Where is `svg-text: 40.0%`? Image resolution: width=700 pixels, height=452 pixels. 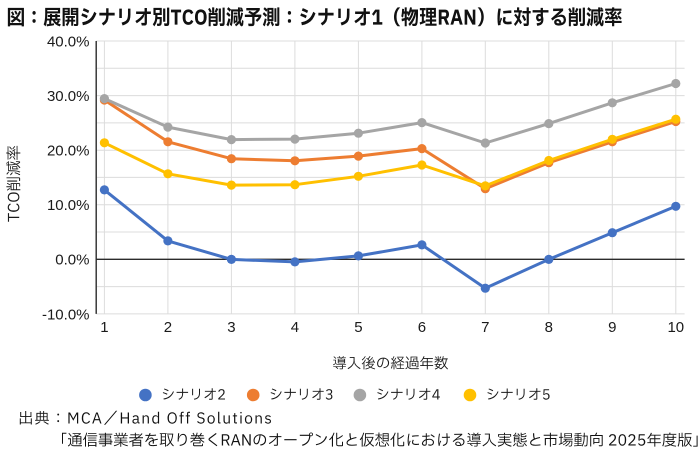
svg-text: 40.0% is located at coordinates (68, 41).